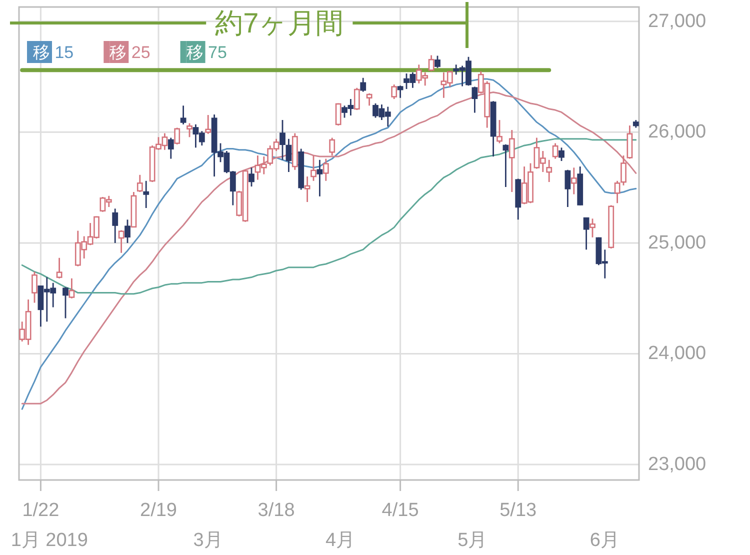 This screenshot has width=750, height=555. I want to click on legend-label: 移 75, so click(206, 52).